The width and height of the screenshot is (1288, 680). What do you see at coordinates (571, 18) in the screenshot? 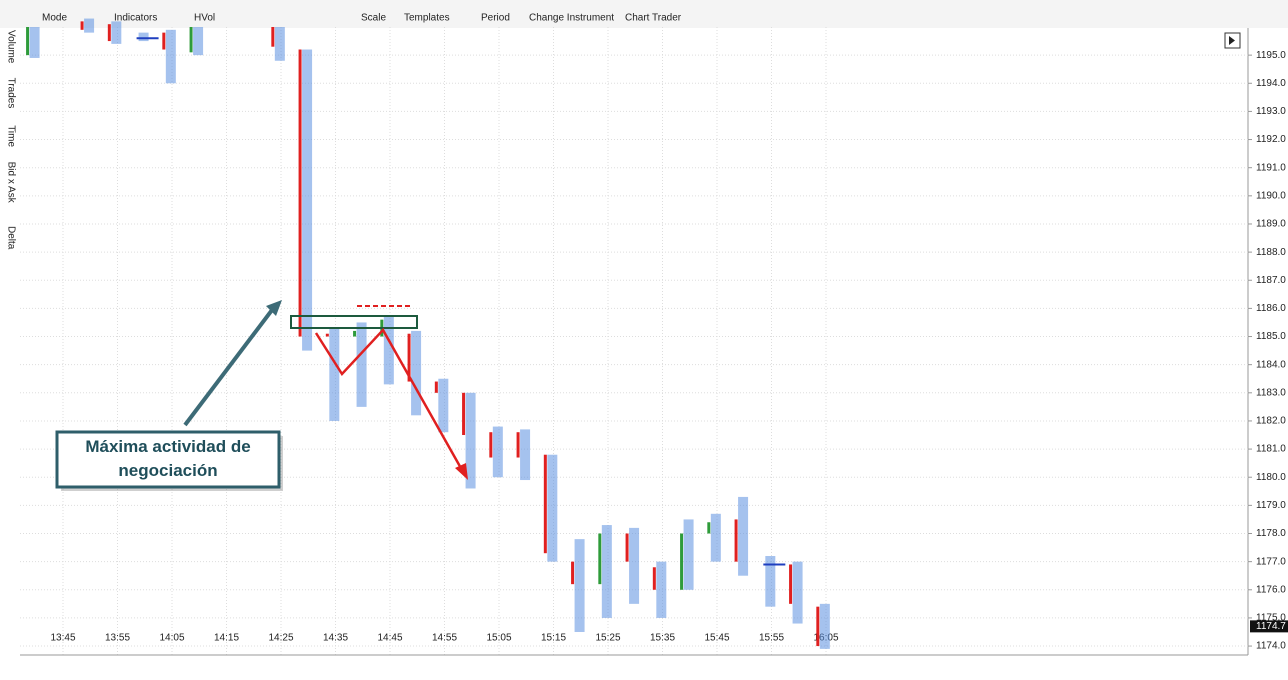
I see `toolbar-button: Change Instrument` at bounding box center [571, 18].